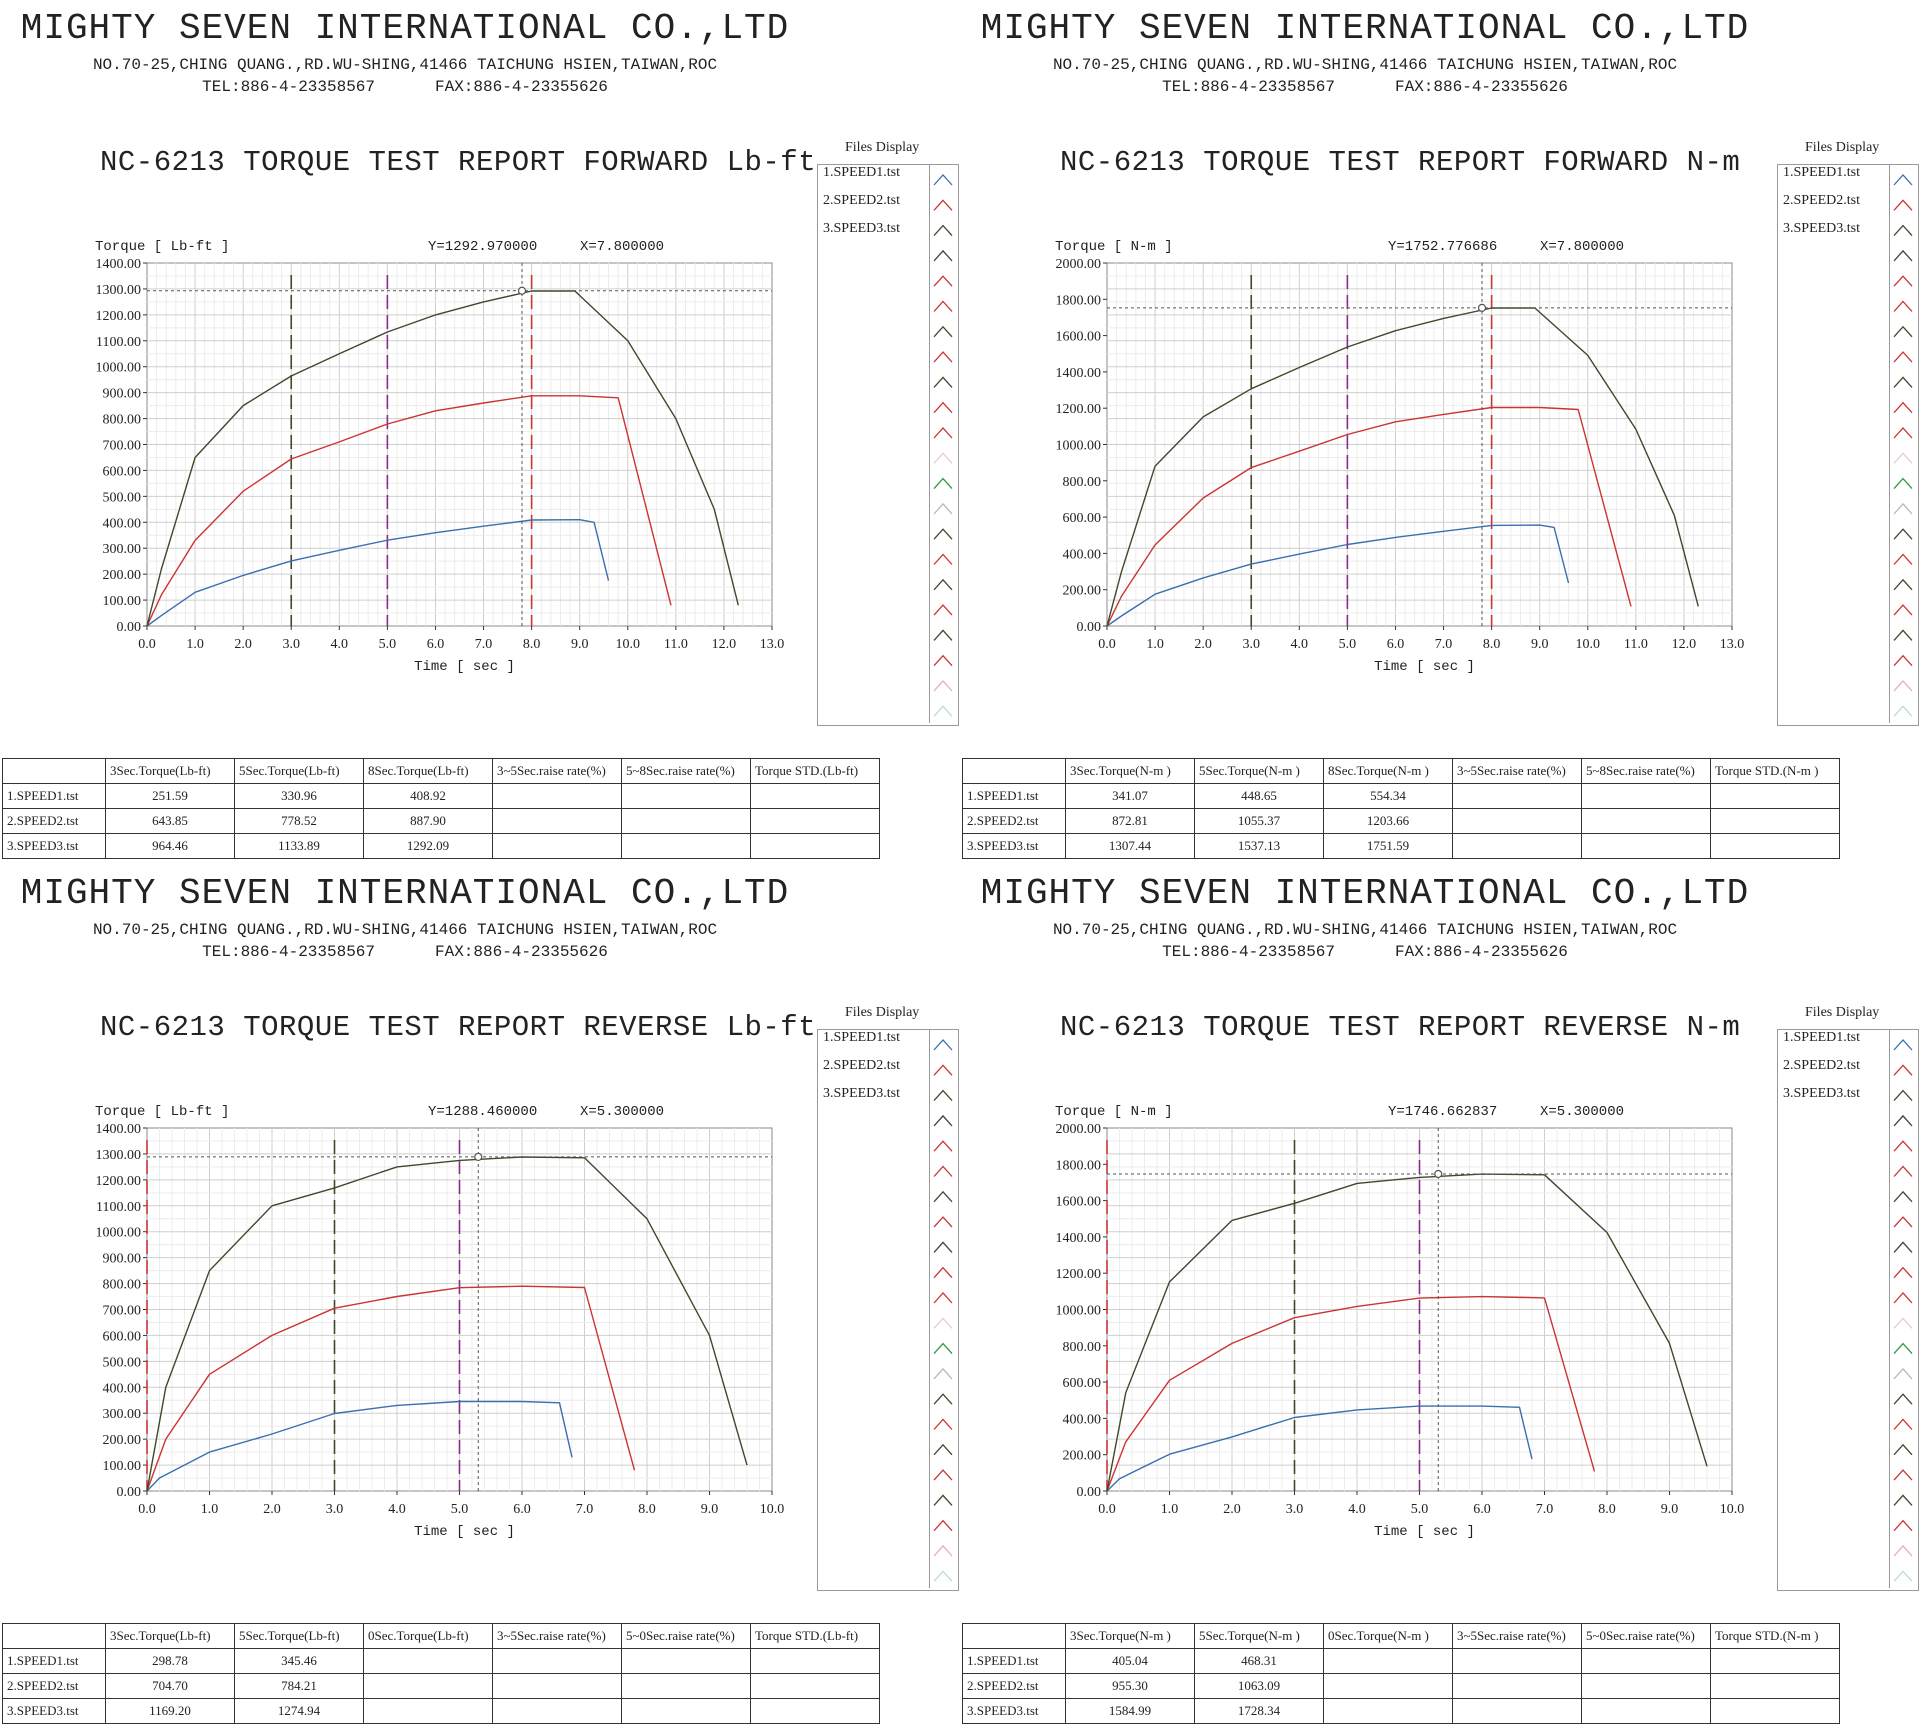  Describe the element at coordinates (1438, 1174) in the screenshot. I see `cursor-point` at that location.